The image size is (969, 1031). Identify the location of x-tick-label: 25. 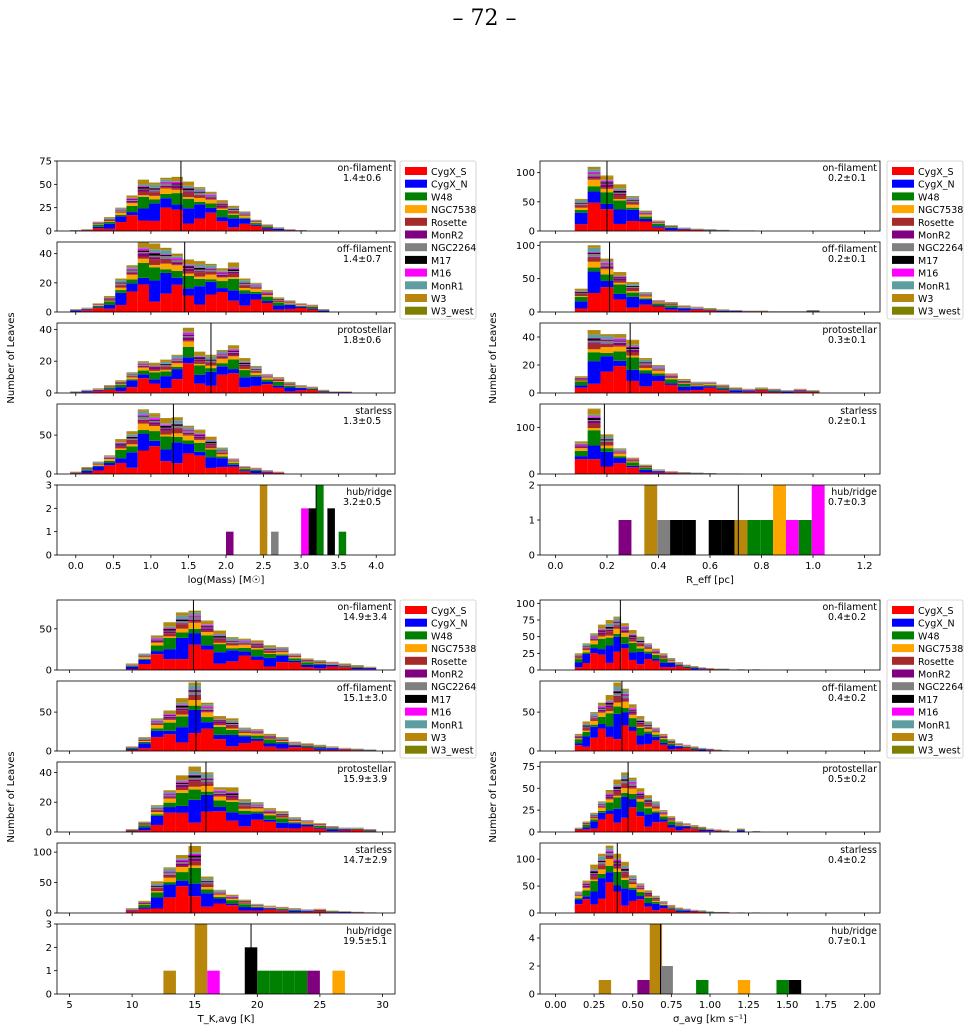
(320, 1005).